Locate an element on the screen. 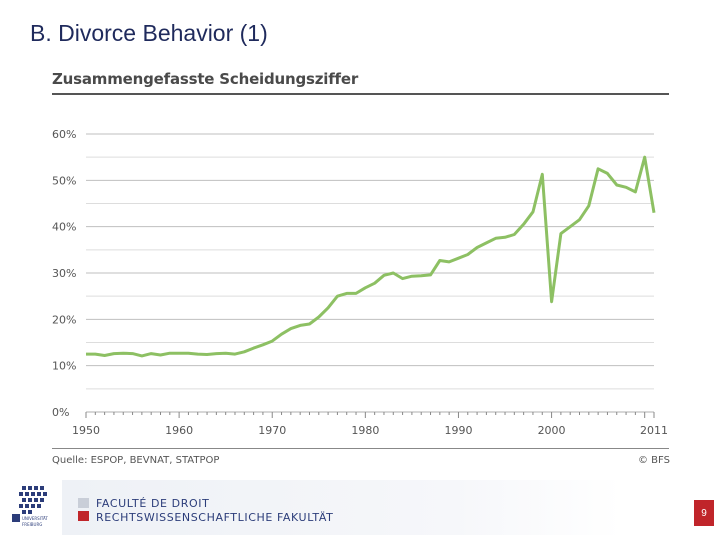  y-tick-label: 40% is located at coordinates (64, 227).